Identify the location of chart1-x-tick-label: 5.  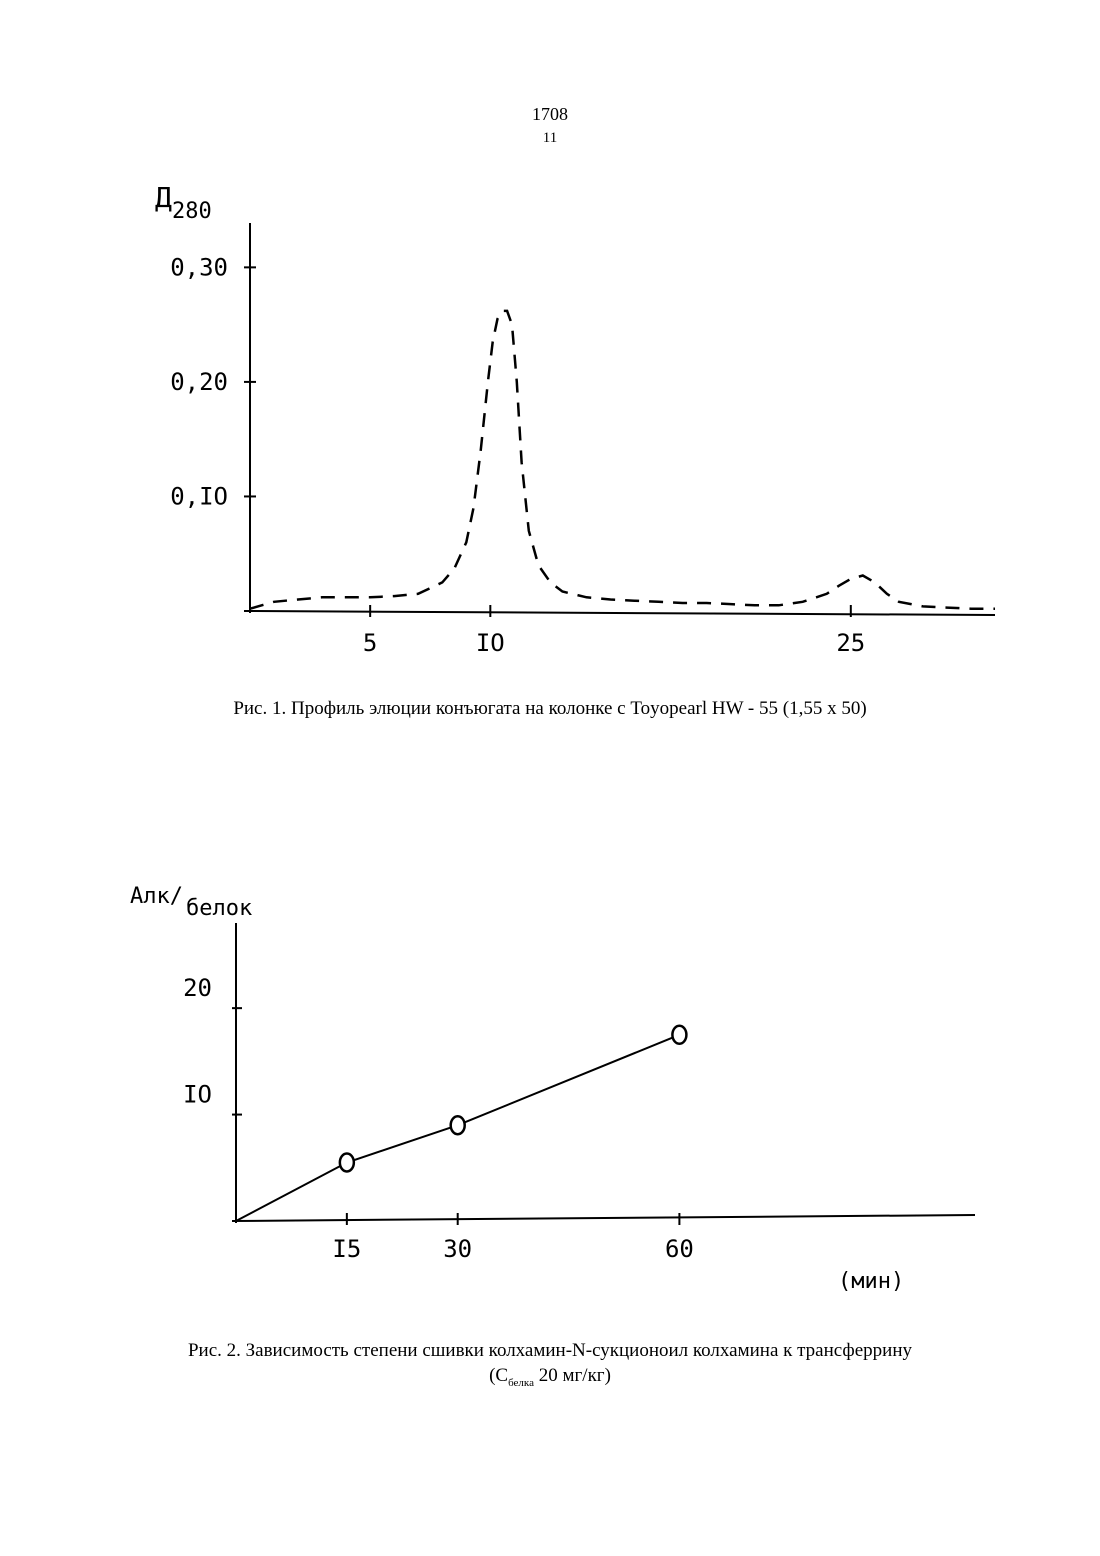
(370, 643).